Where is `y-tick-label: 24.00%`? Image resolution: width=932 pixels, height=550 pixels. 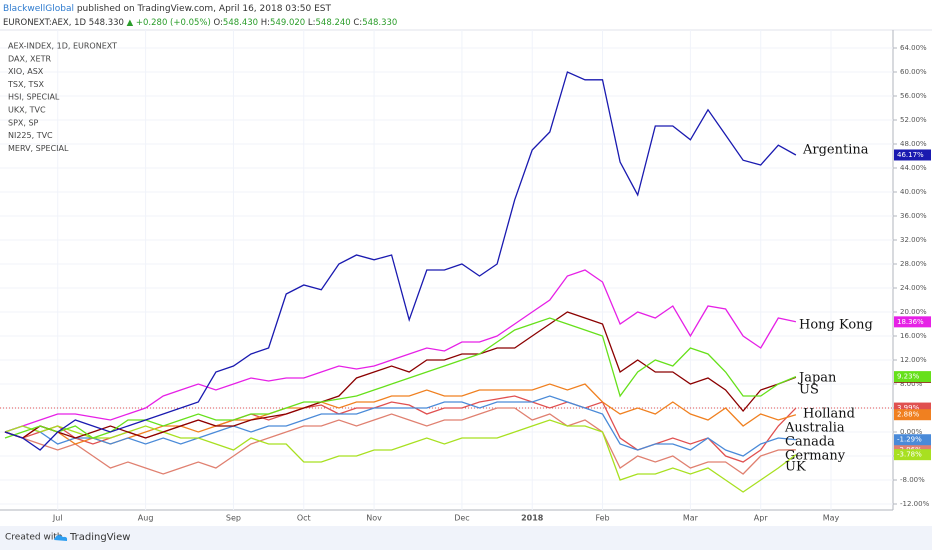
y-tick-label: 24.00% is located at coordinates (913, 288).